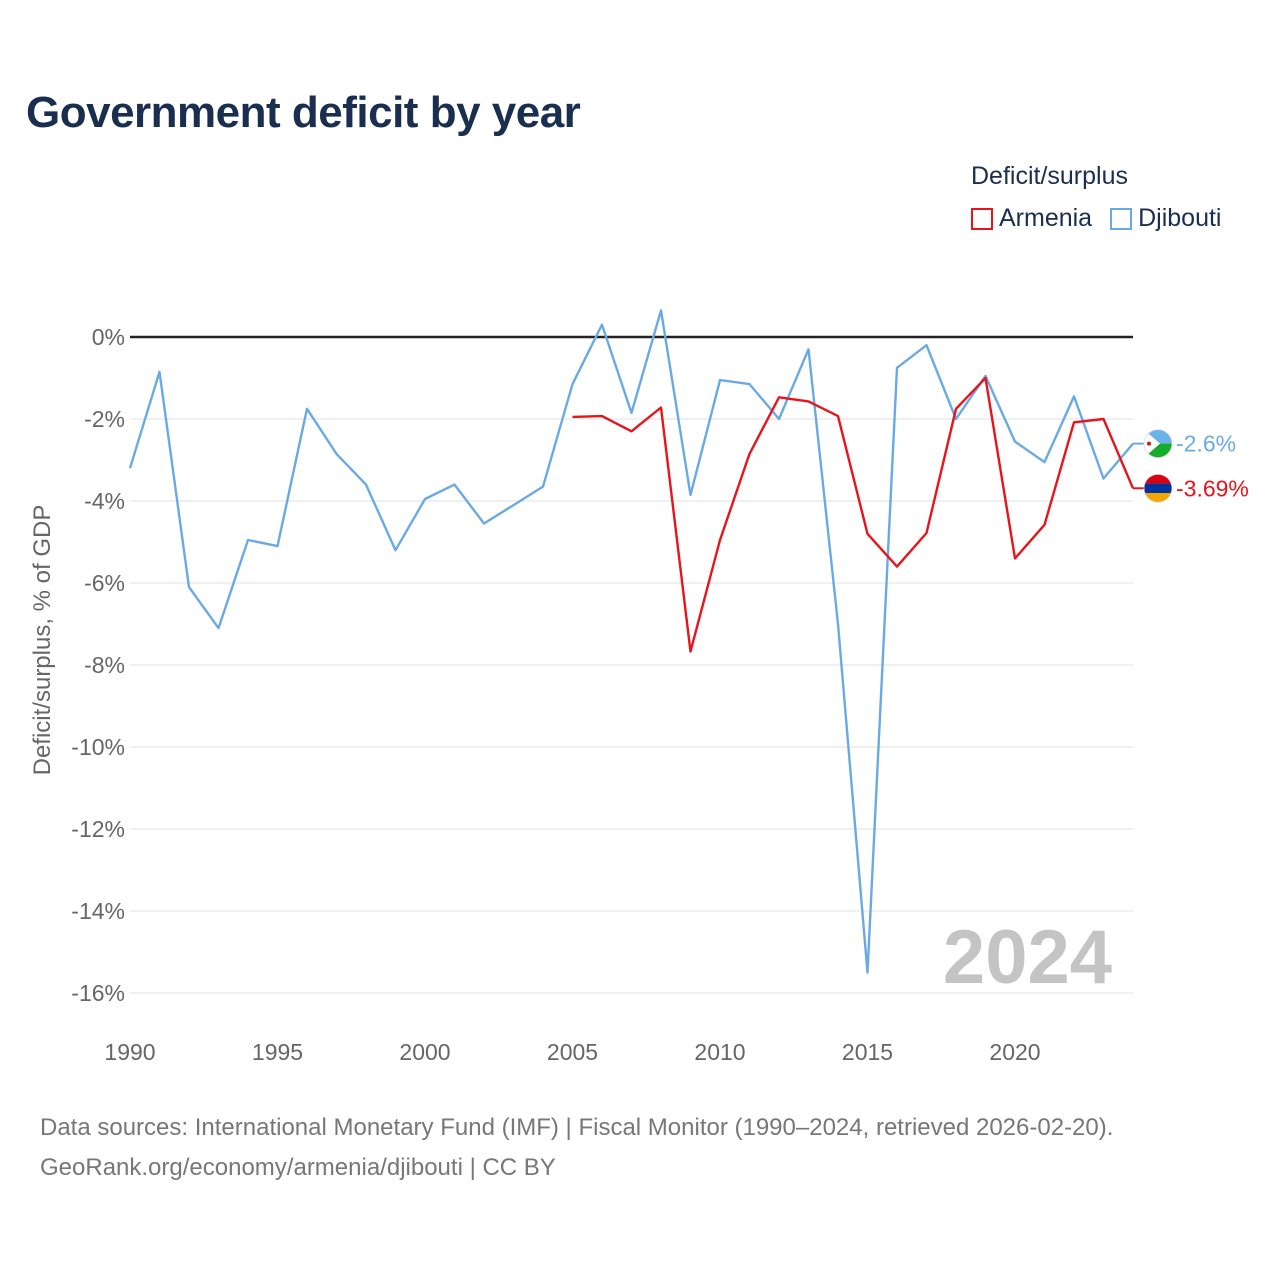 The width and height of the screenshot is (1280, 1280). Describe the element at coordinates (1049, 176) in the screenshot. I see `legend-title: Deficit/surplus` at that location.